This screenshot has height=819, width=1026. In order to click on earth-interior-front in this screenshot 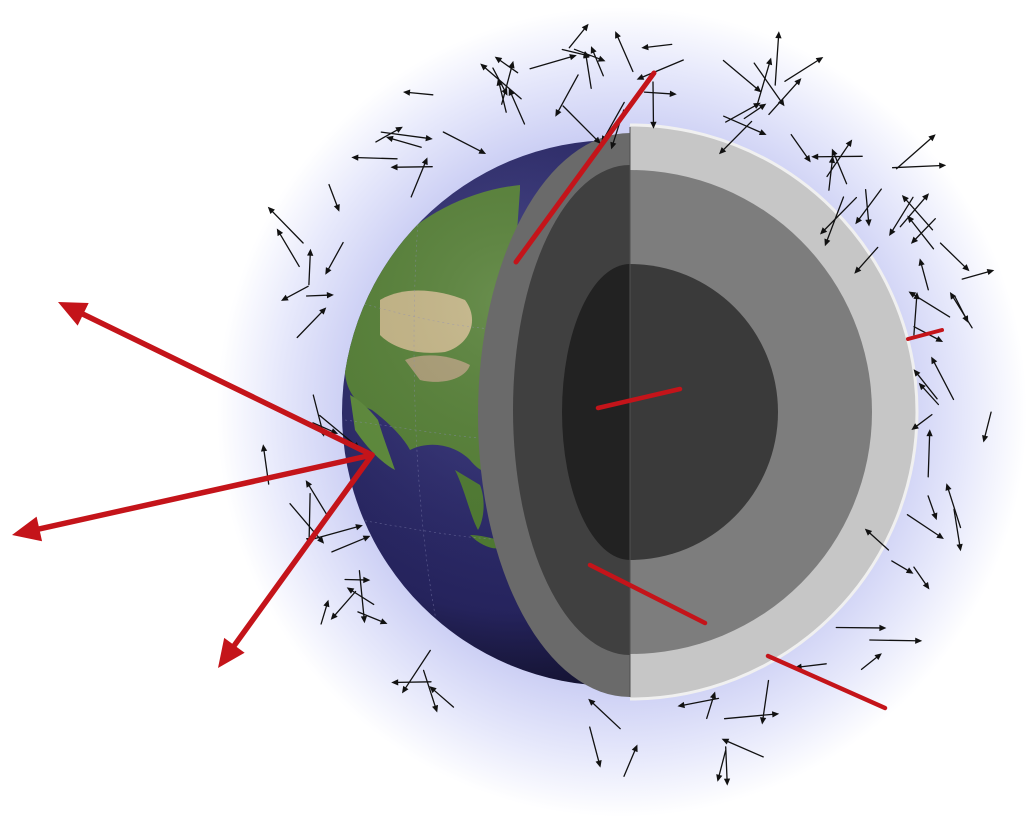, I will do `click(554, 415)`.